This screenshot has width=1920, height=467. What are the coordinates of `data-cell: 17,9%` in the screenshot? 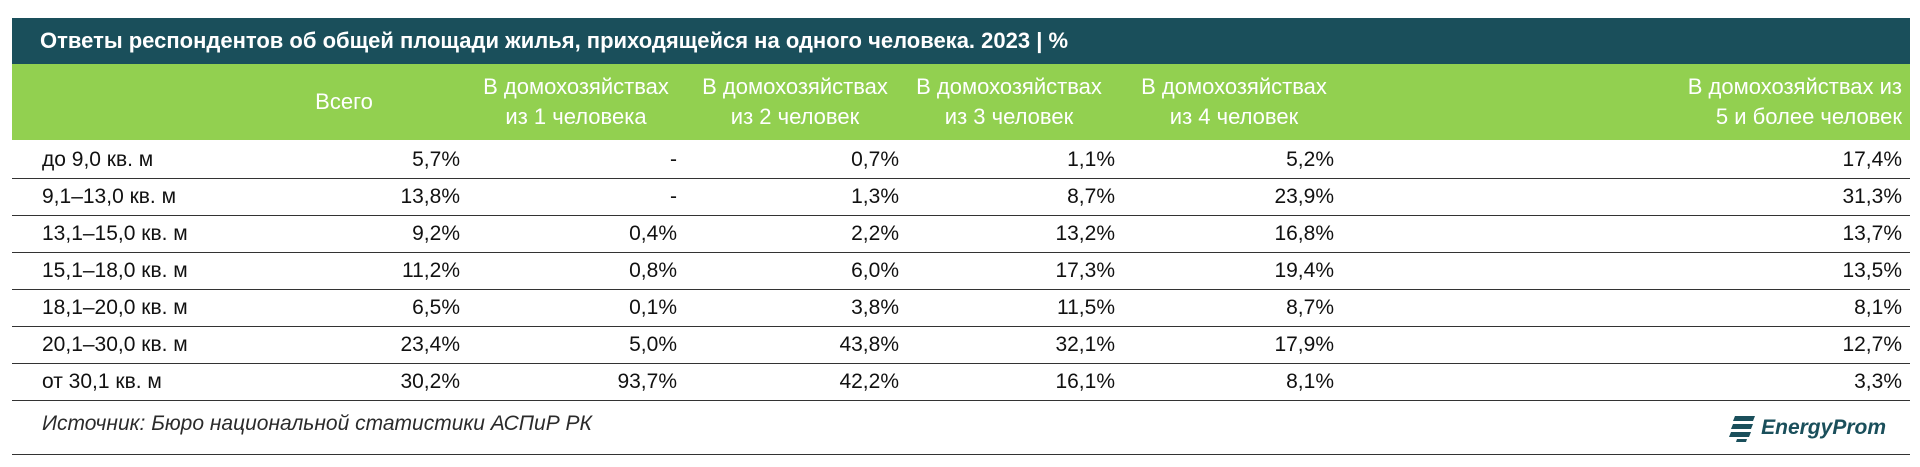 It's located at (1304, 344).